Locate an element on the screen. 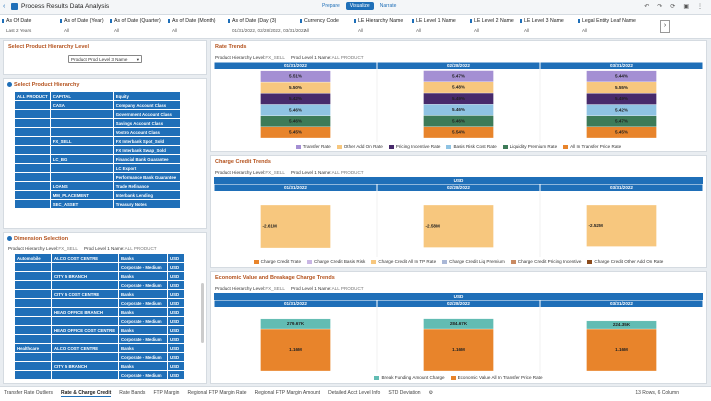 The height and width of the screenshot is (401, 711). table-cell: Trade Refinance is located at coordinates (146, 186).